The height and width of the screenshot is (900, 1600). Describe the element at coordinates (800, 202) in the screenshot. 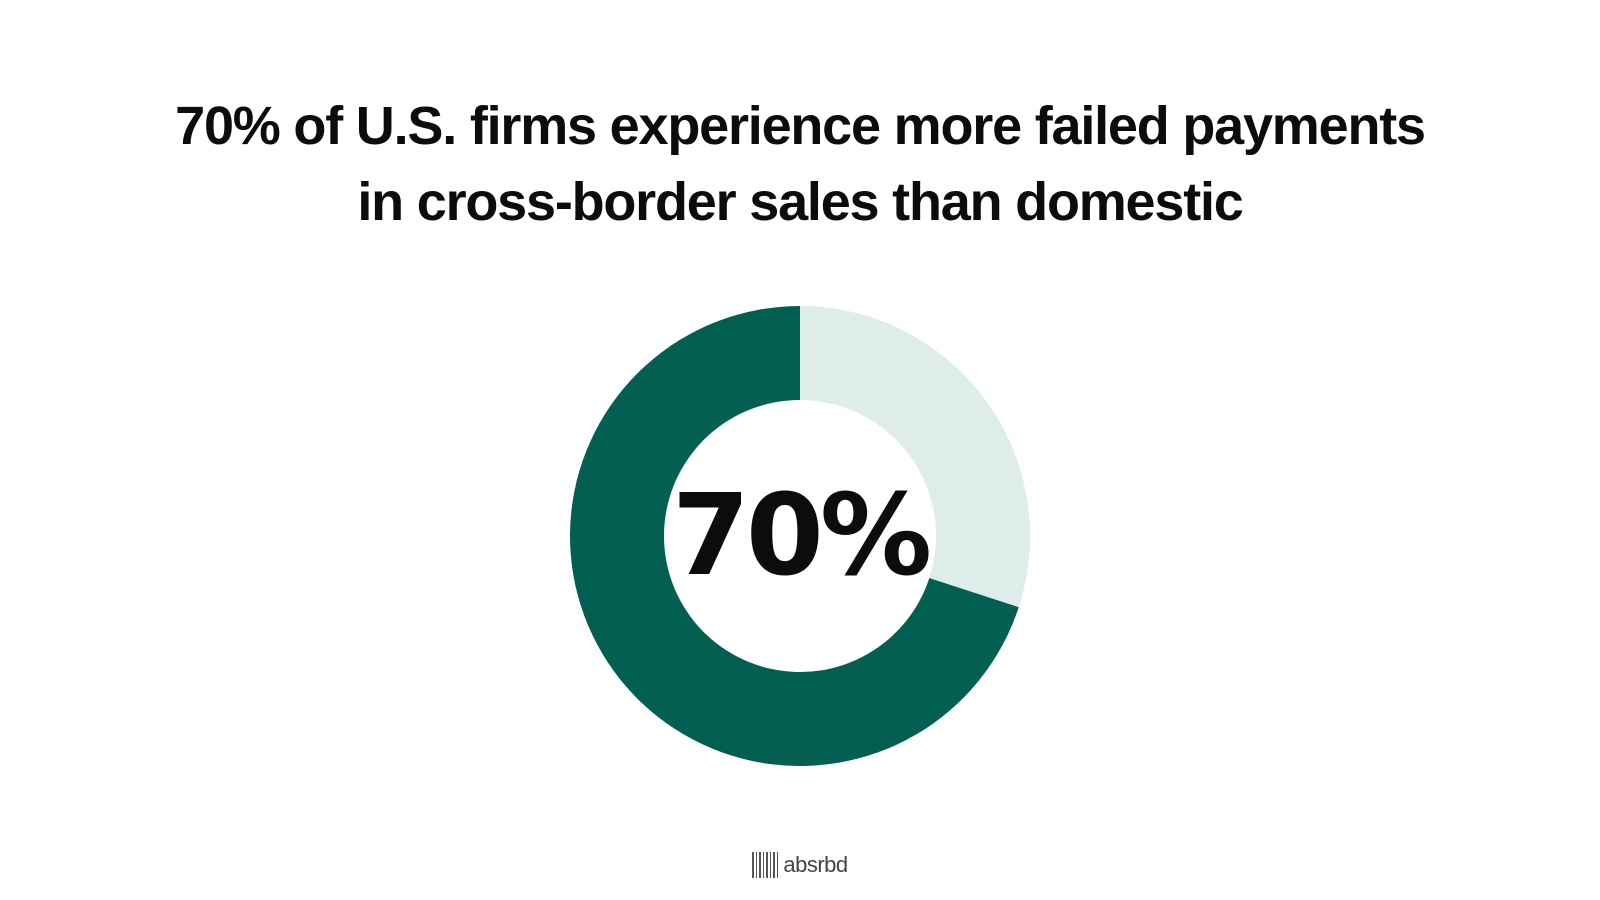

I see `title-line-2: in cross-border sales than domestic` at that location.